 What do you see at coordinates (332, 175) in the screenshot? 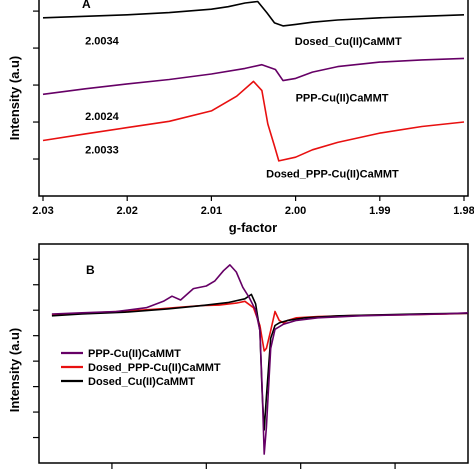
I see `panel-a-annotation: Dosed_PPP-Cu(II)CaMMT` at bounding box center [332, 175].